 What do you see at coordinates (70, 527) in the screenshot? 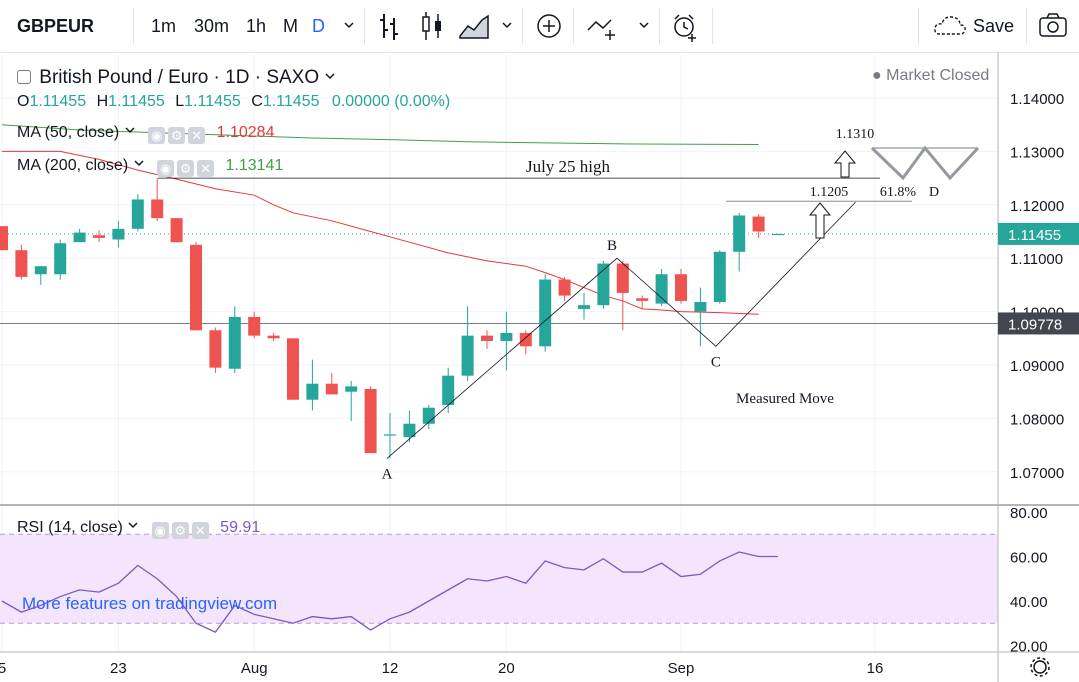
I see `rsi-label: RSI (14, close)` at bounding box center [70, 527].